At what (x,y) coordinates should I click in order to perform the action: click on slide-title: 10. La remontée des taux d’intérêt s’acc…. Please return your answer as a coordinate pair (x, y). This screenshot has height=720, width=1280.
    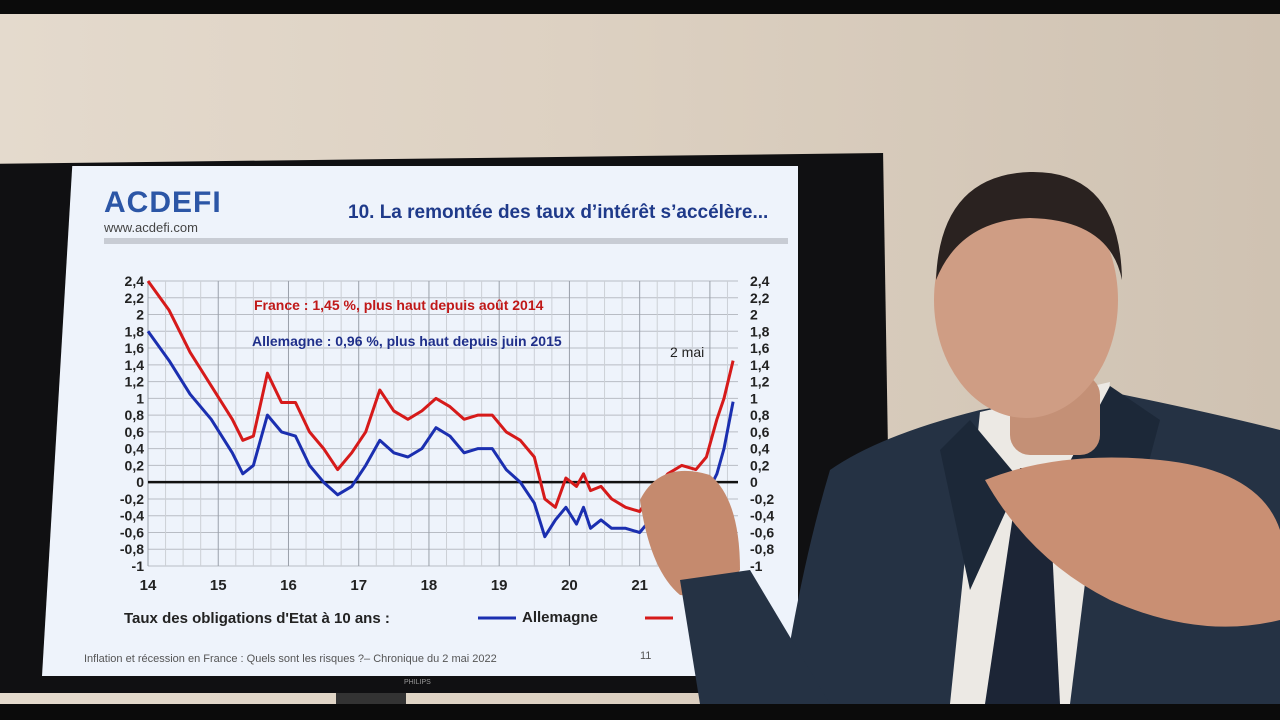
    Looking at the image, I should click on (558, 212).